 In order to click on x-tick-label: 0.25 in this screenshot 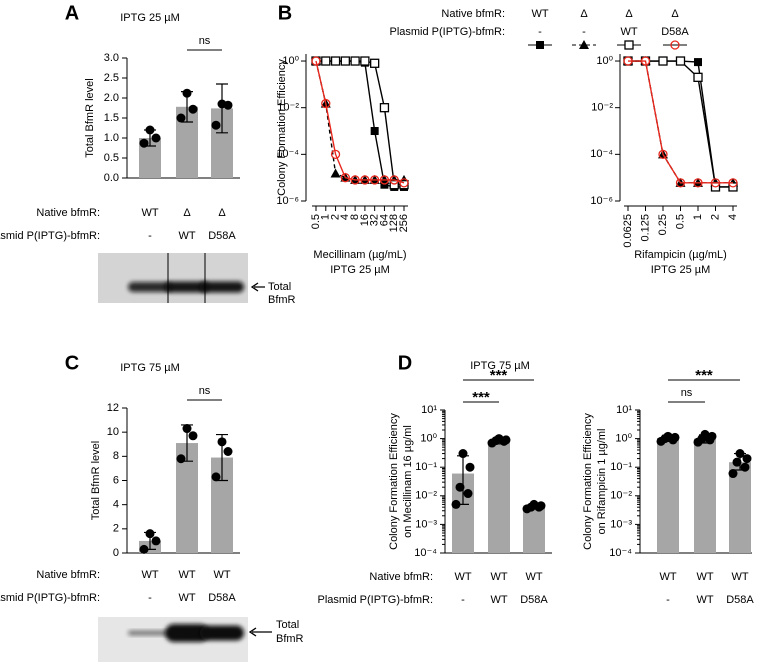, I will do `click(663, 224)`.